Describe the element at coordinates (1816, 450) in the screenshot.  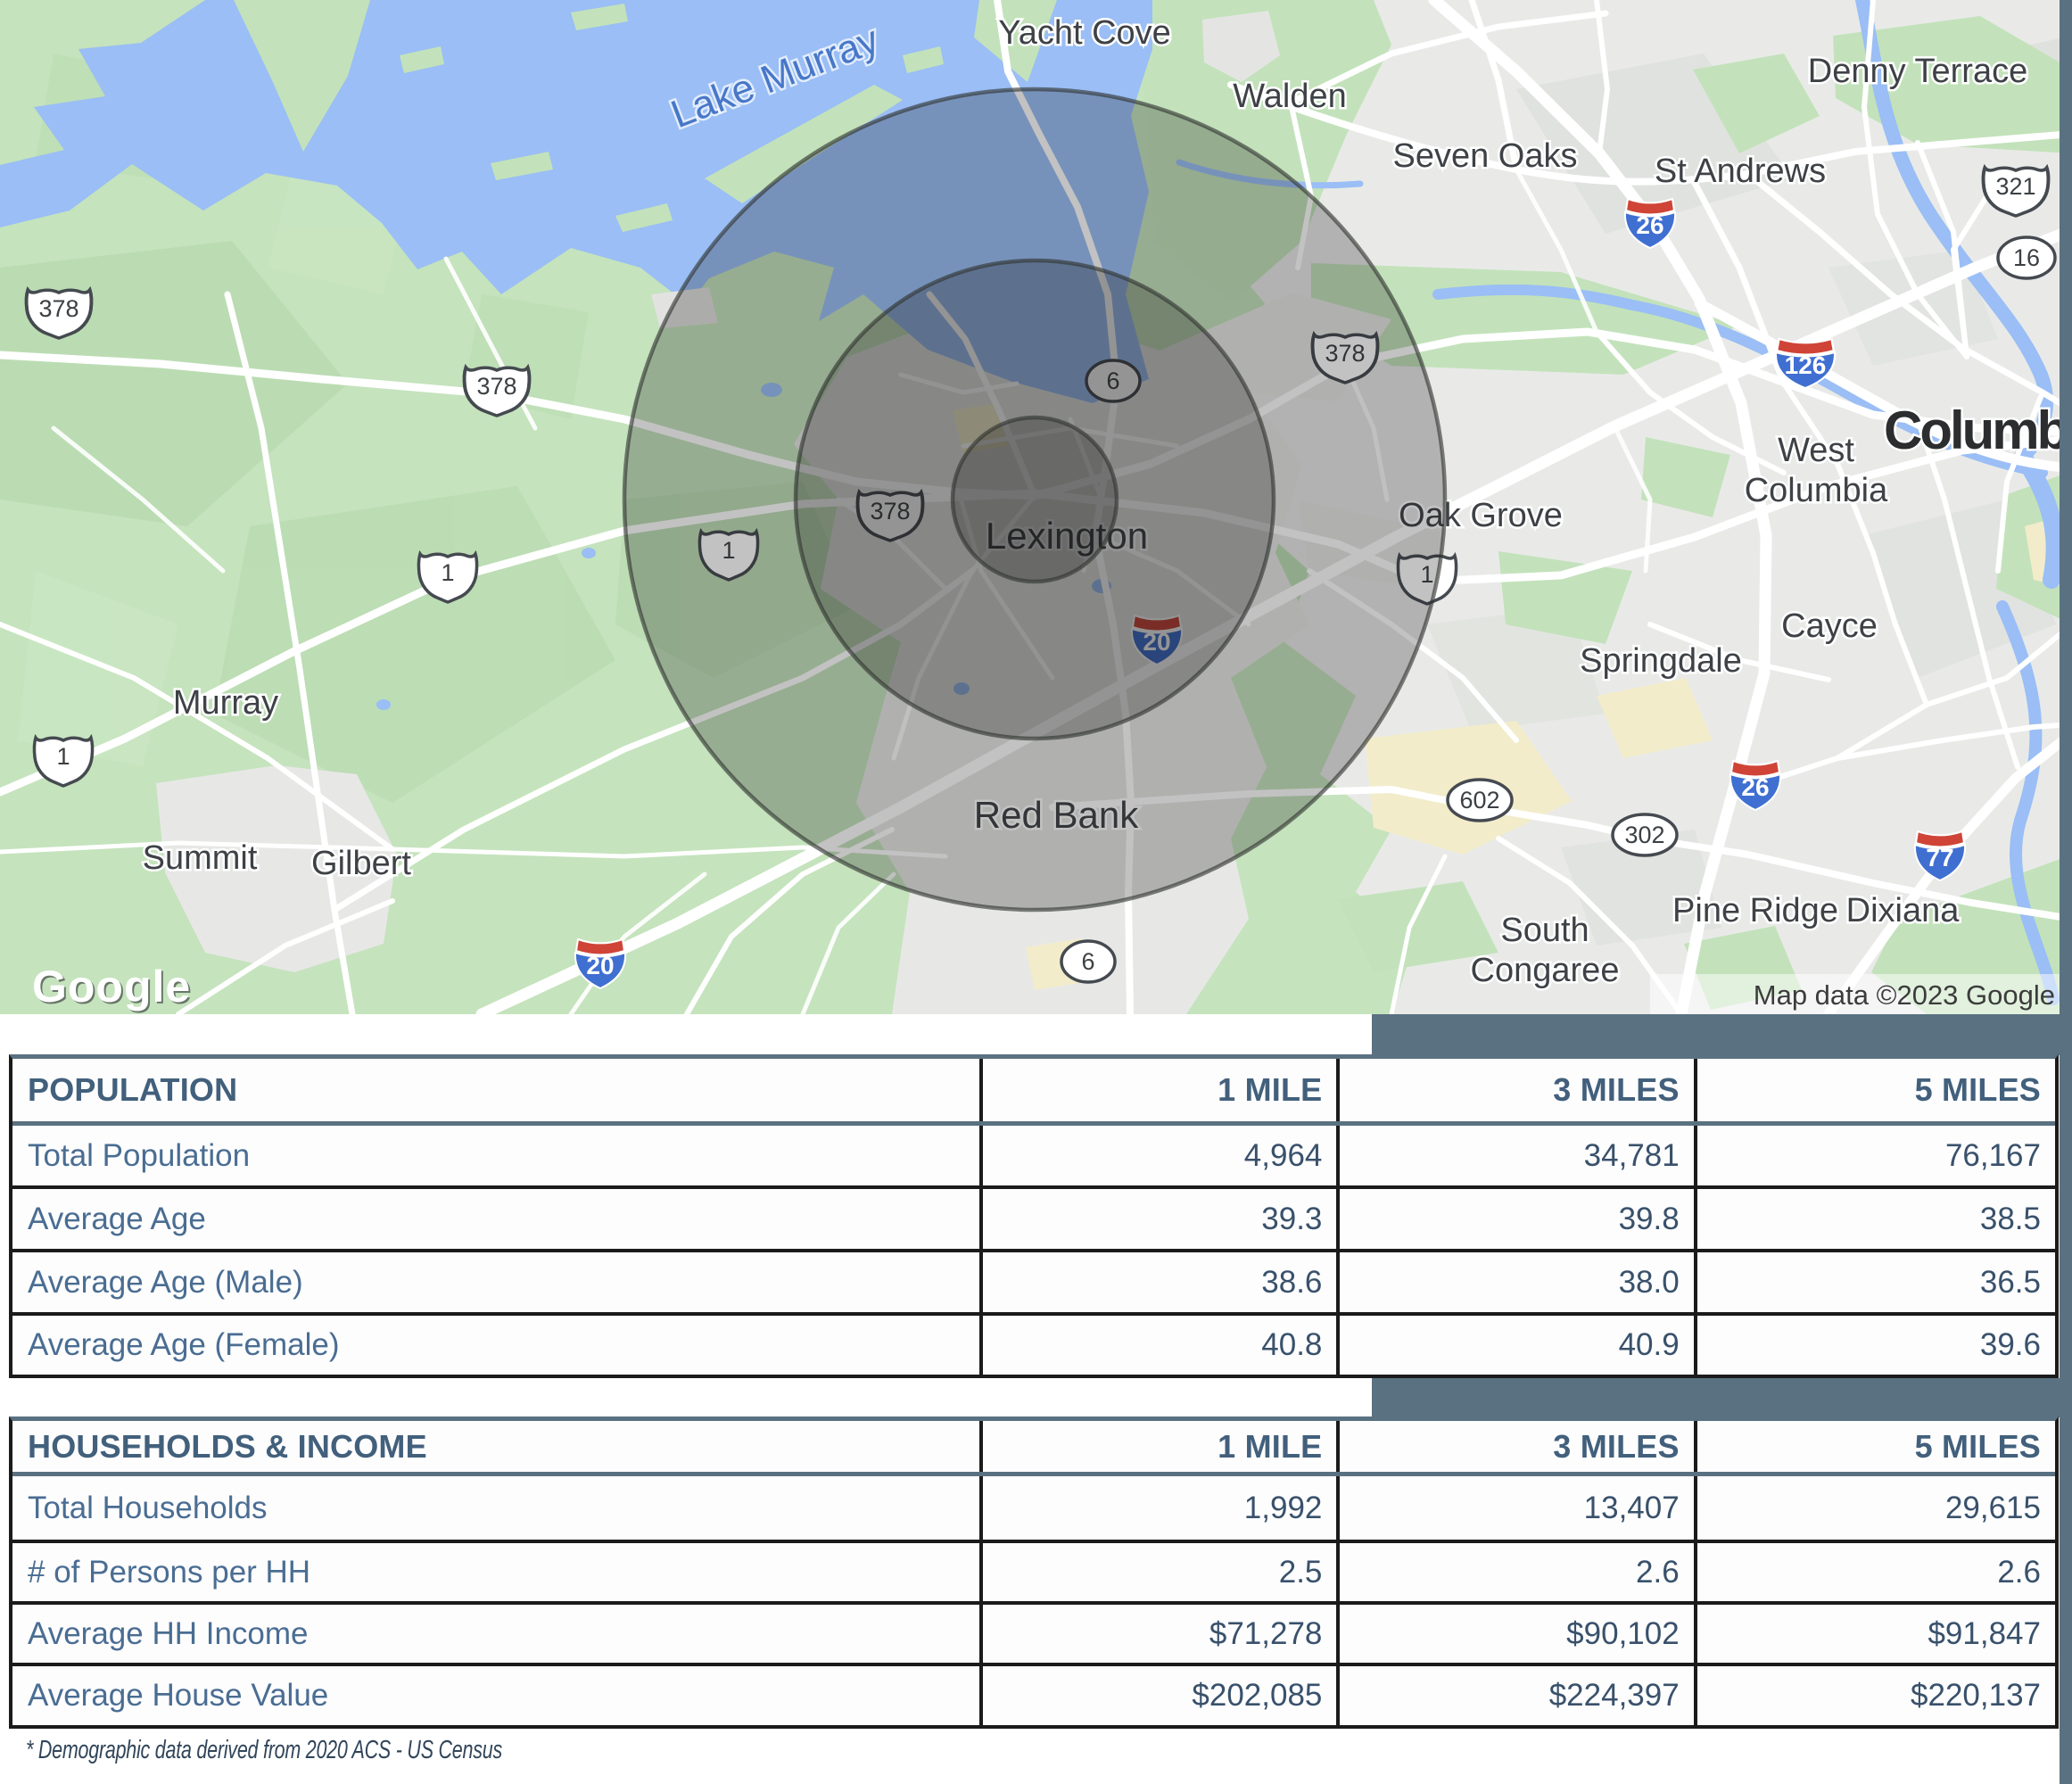
I see `svg-text: West` at that location.